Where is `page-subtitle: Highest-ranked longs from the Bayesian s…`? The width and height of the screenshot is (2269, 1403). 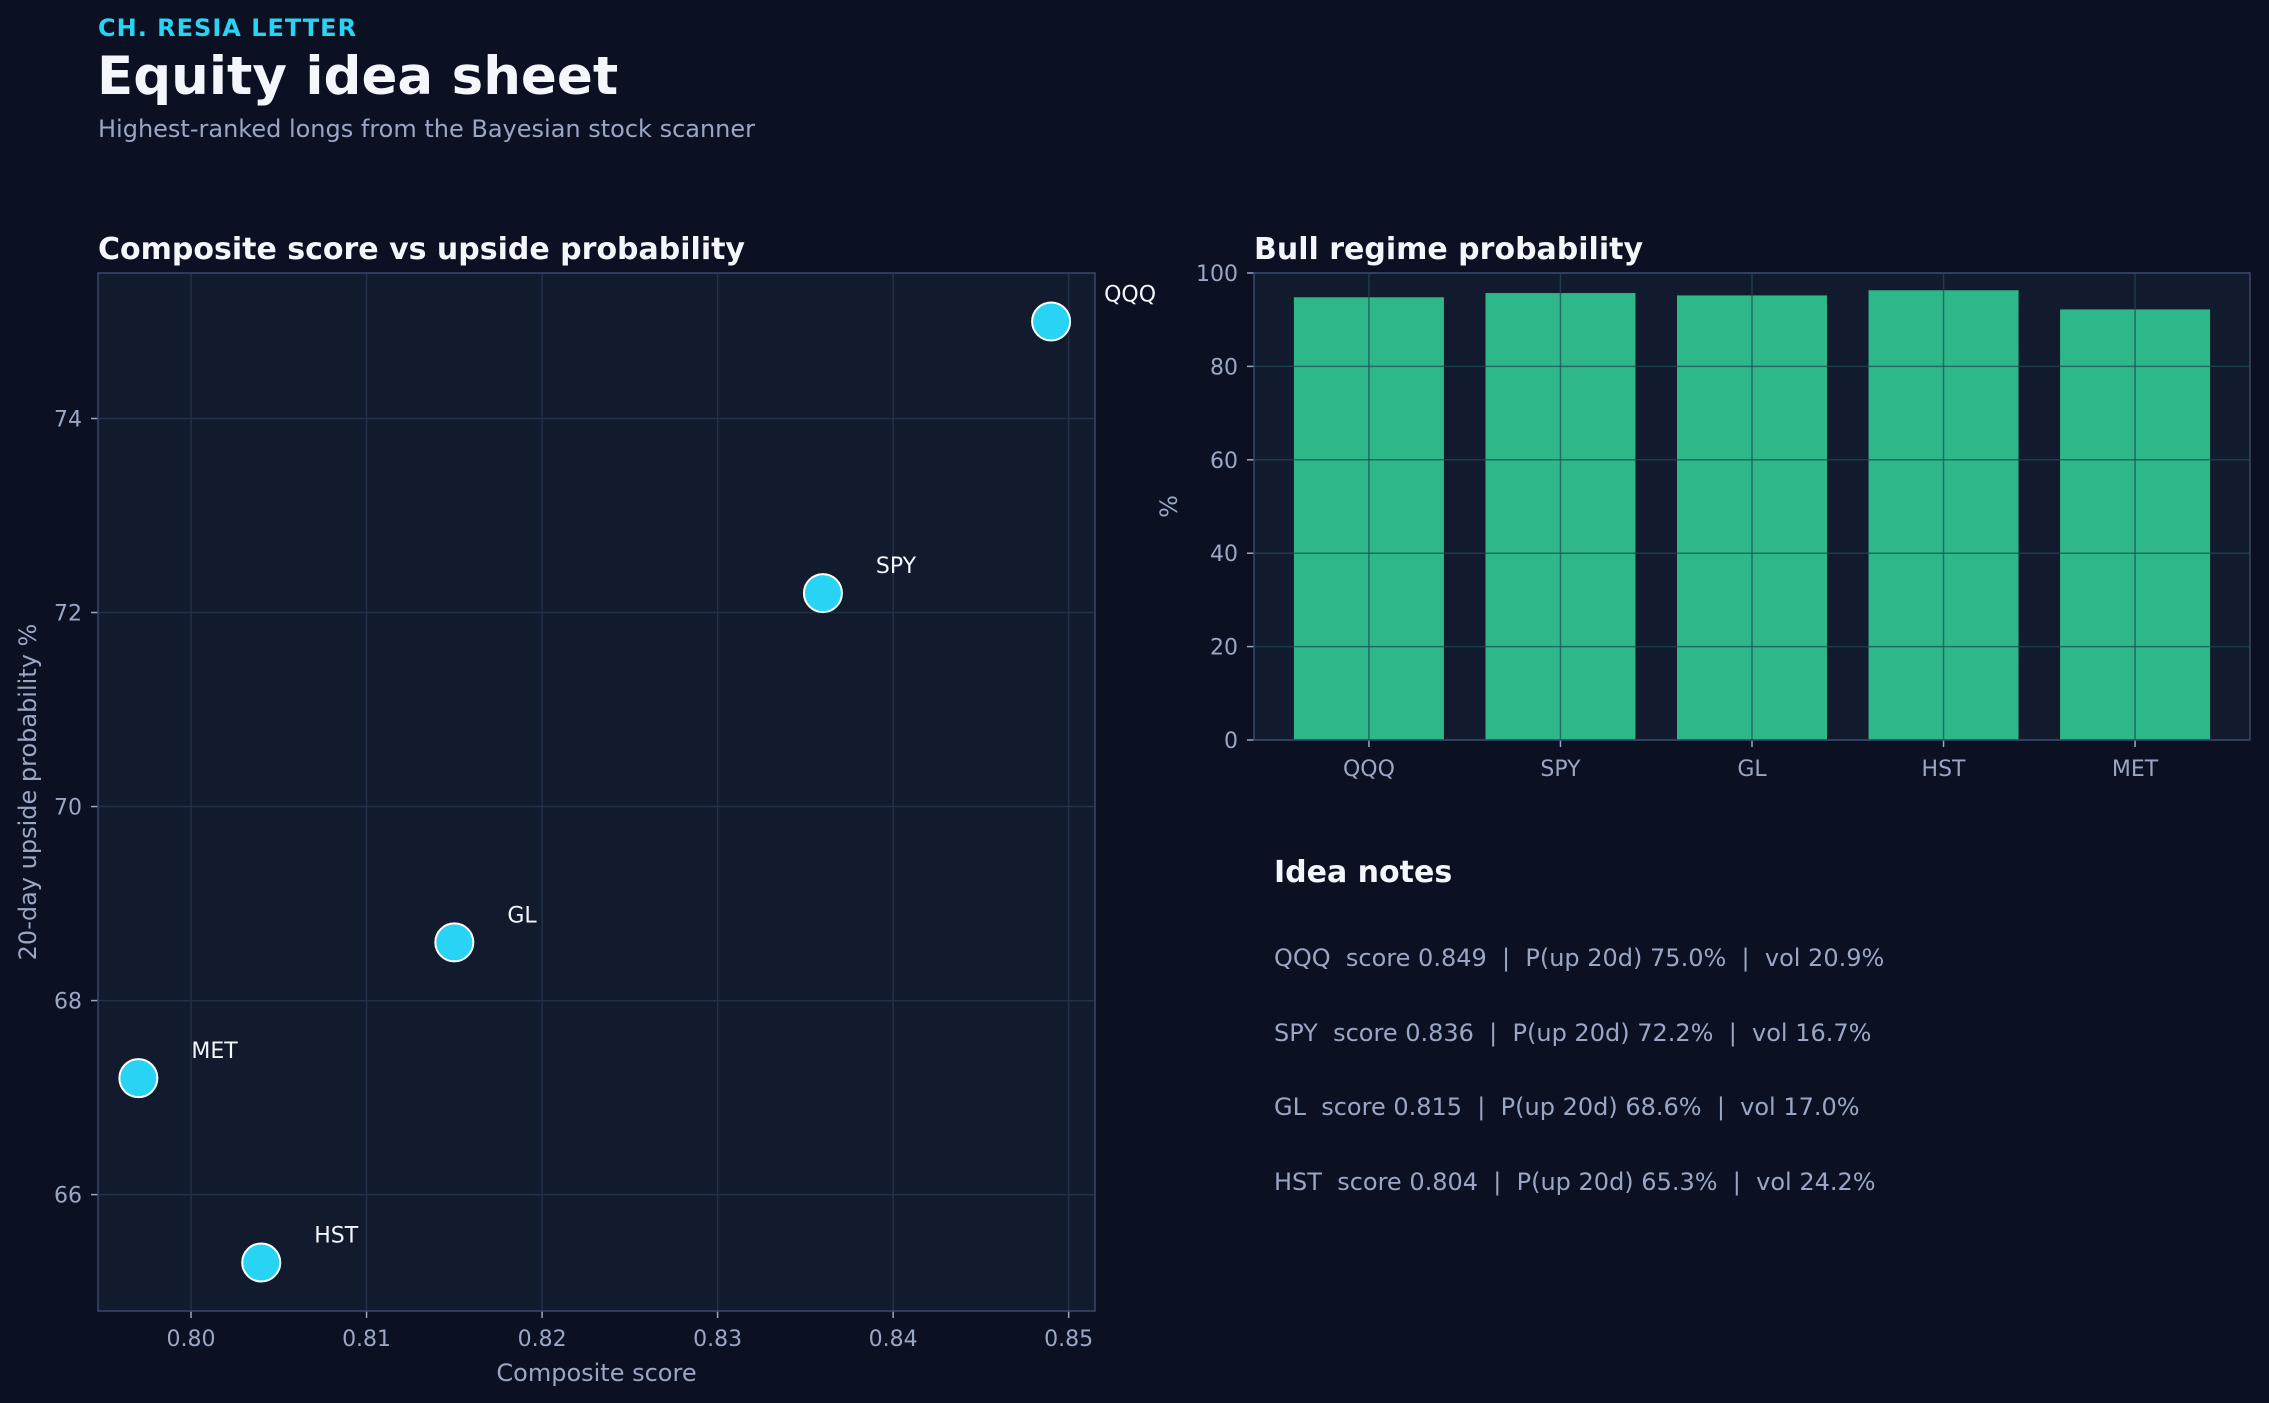 page-subtitle: Highest-ranked longs from the Bayesian s… is located at coordinates (427, 129).